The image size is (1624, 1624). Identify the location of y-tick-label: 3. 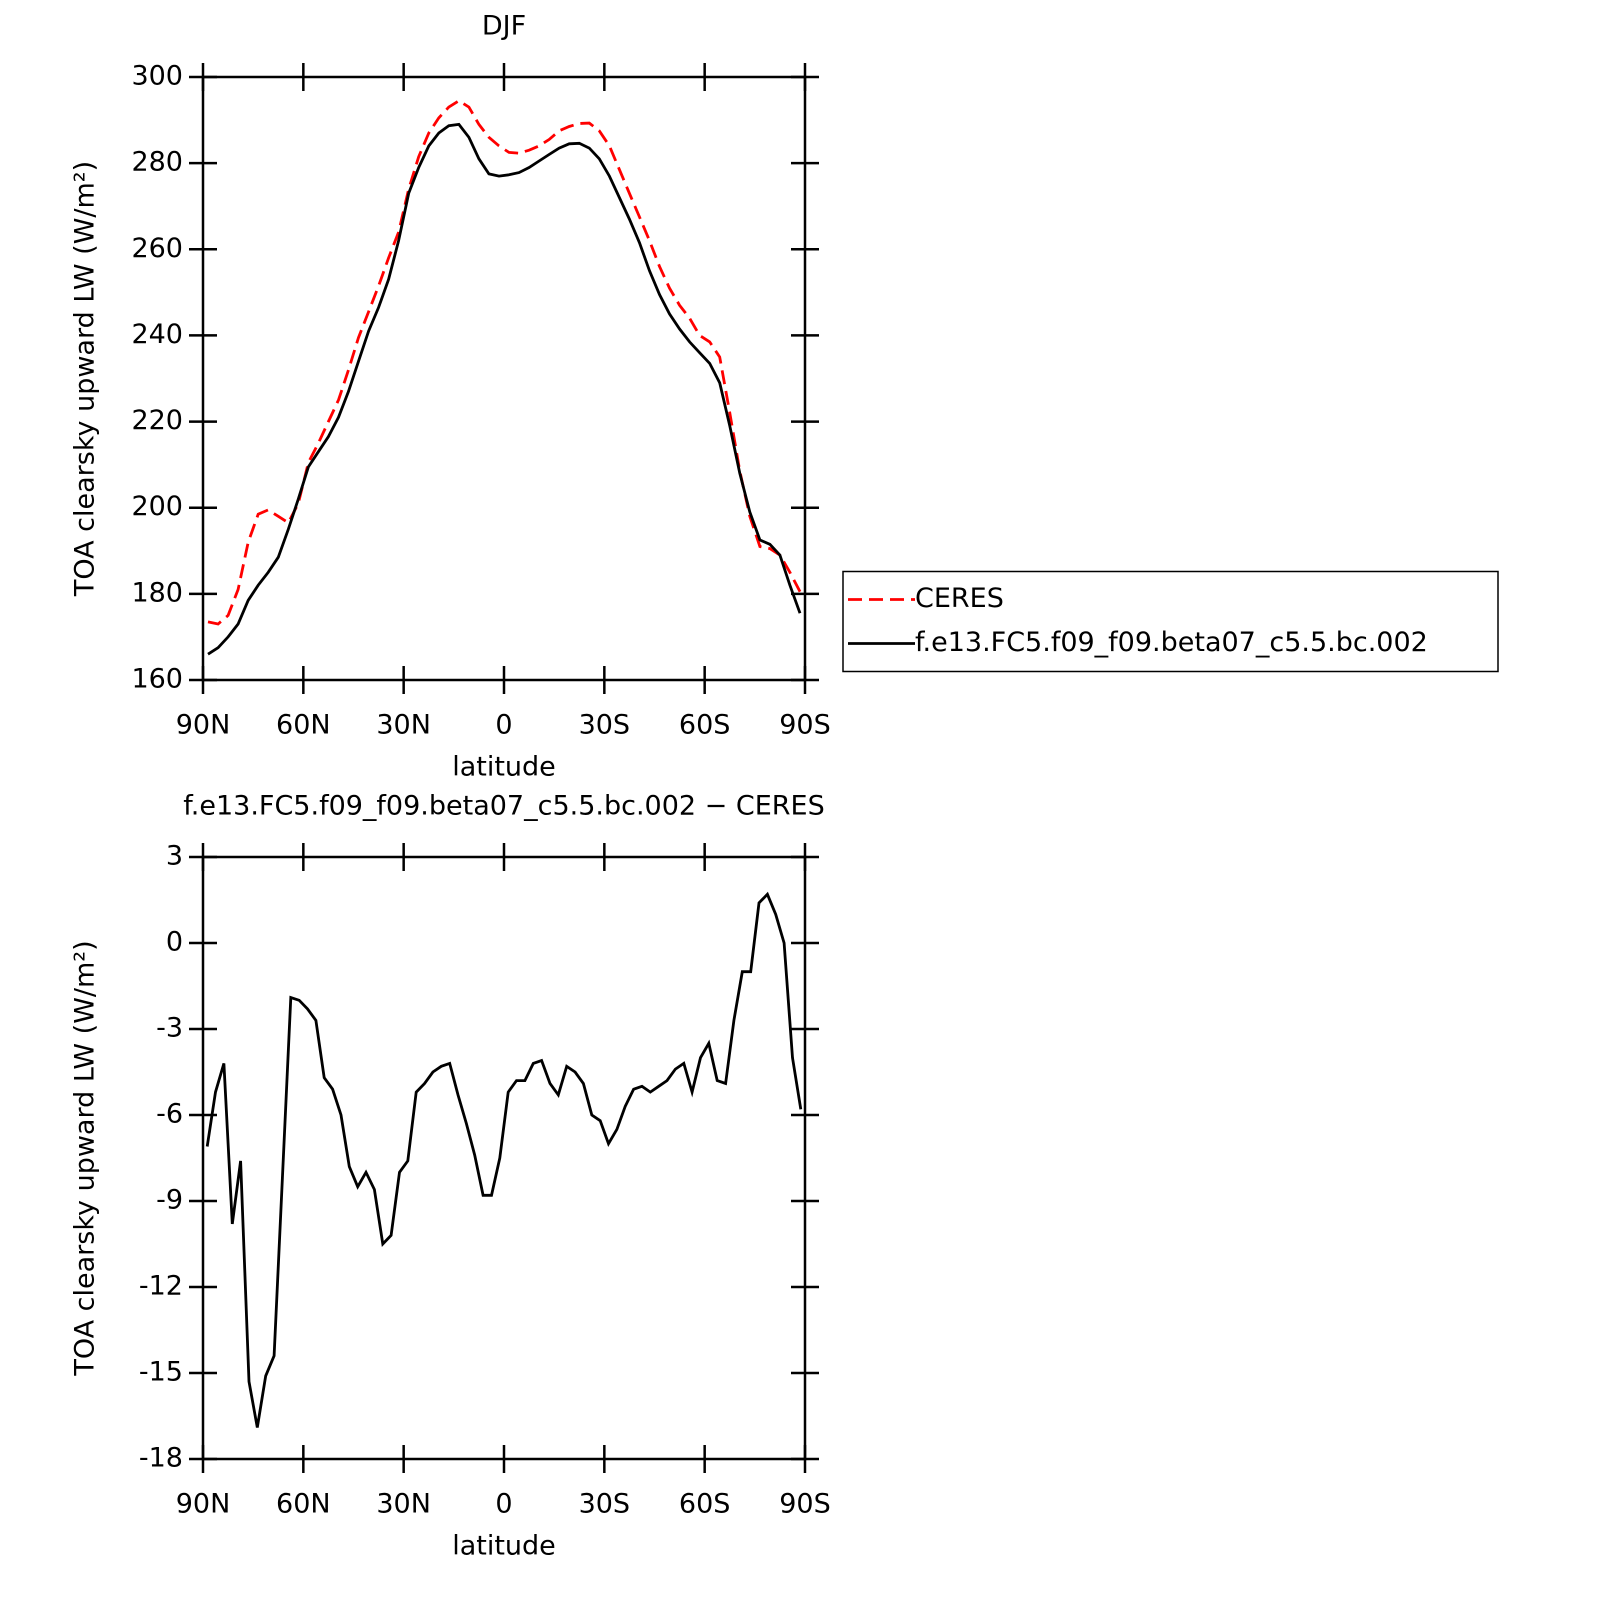
(174, 856).